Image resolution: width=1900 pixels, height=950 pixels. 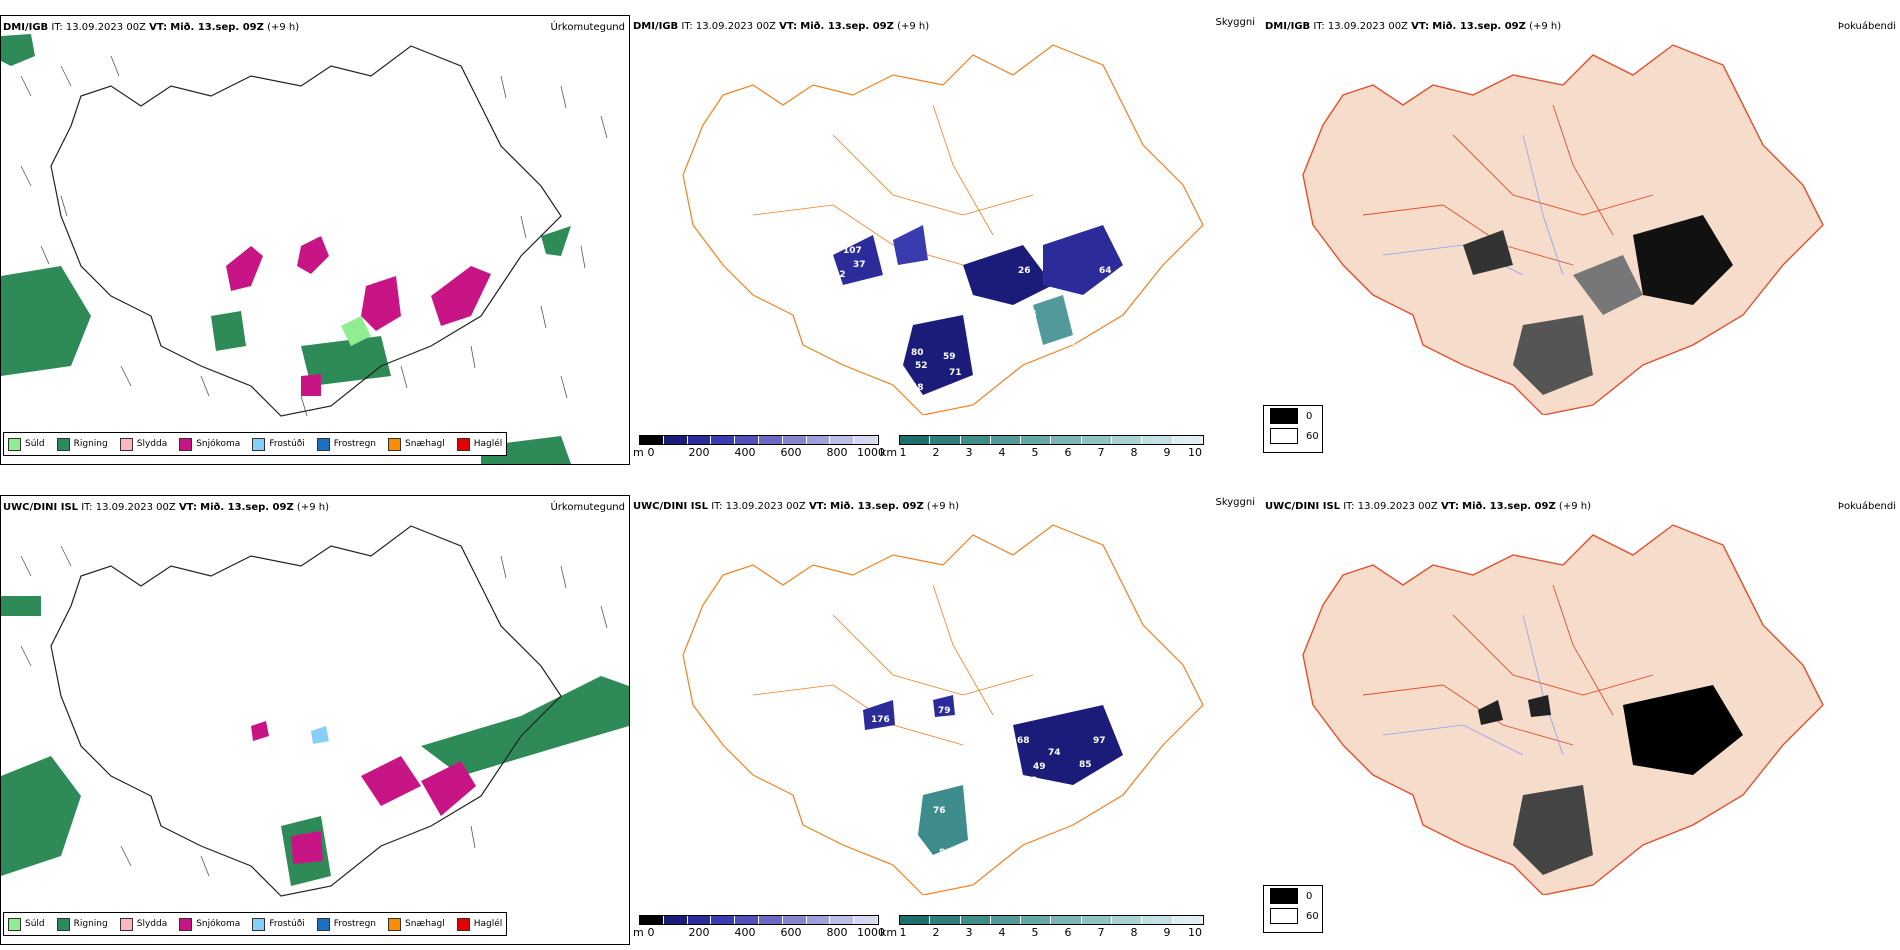 What do you see at coordinates (949, 357) in the screenshot?
I see `vis-label: 59` at bounding box center [949, 357].